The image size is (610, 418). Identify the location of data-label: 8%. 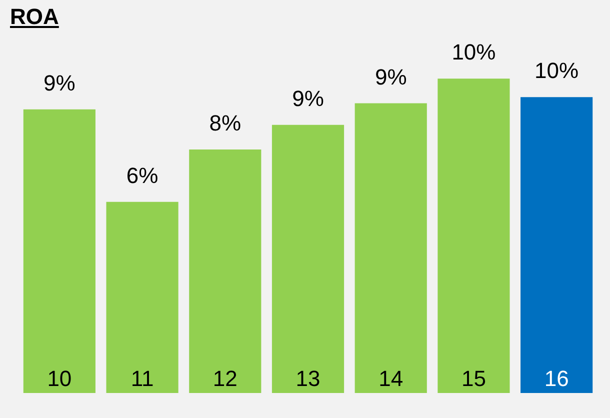
(225, 123).